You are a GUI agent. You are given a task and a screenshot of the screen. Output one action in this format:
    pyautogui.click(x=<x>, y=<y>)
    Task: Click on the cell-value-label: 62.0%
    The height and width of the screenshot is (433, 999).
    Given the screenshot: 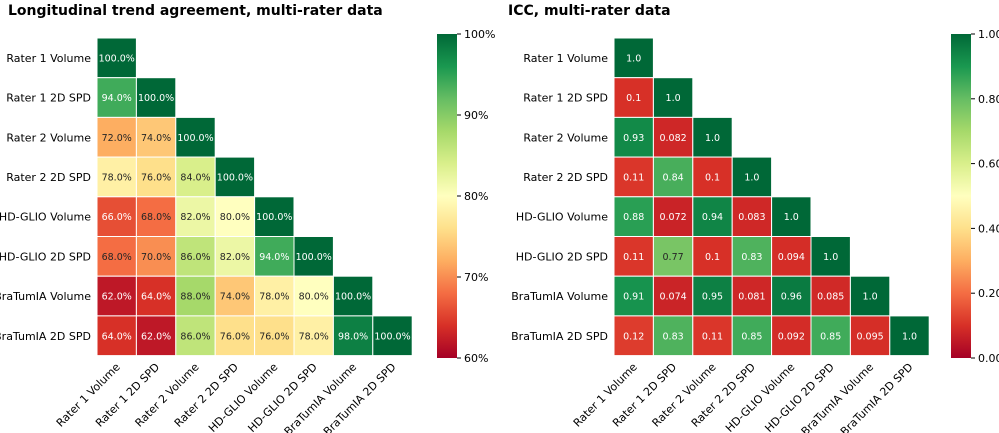 What is the action you would take?
    pyautogui.click(x=117, y=297)
    